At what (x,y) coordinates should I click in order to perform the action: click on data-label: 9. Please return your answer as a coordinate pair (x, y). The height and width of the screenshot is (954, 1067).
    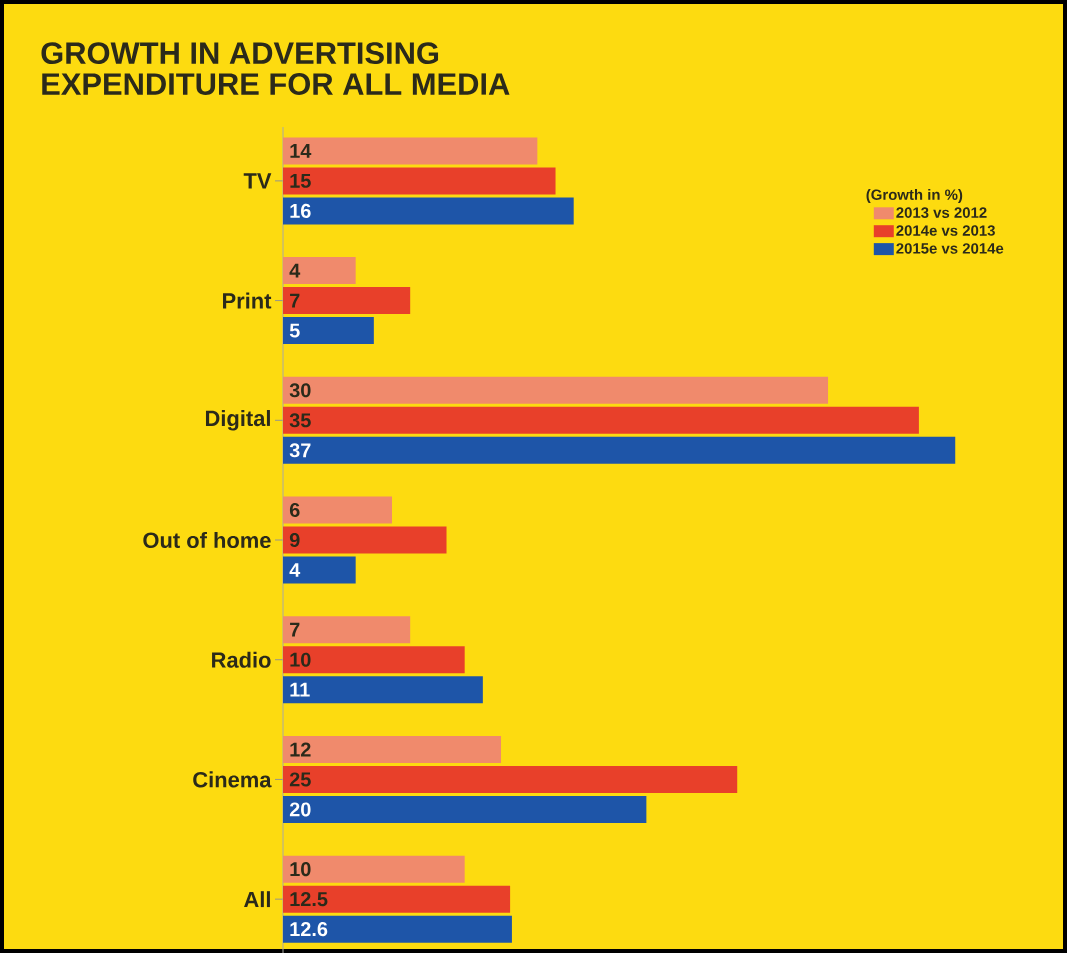
    Looking at the image, I should click on (294, 540).